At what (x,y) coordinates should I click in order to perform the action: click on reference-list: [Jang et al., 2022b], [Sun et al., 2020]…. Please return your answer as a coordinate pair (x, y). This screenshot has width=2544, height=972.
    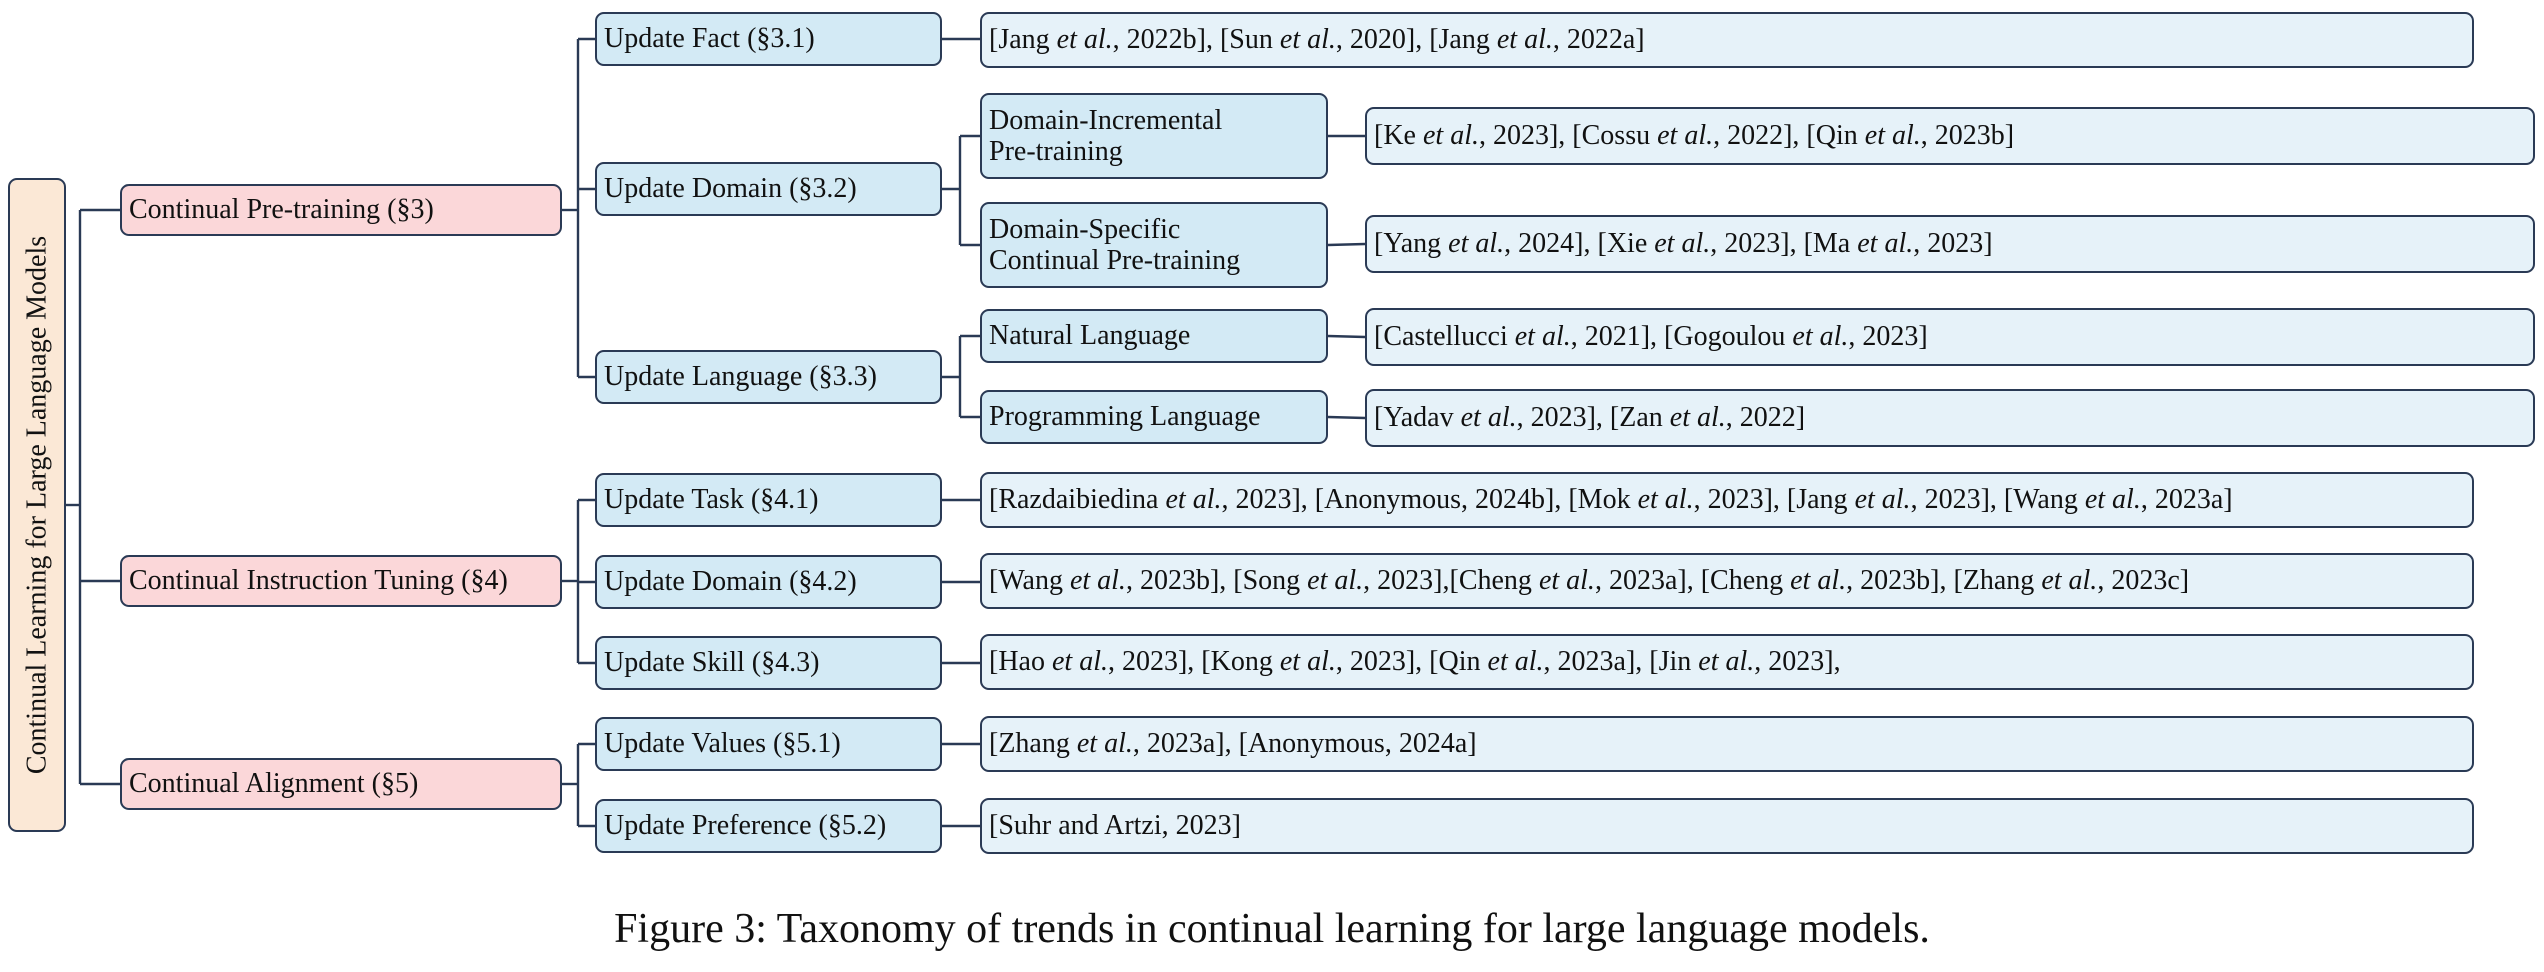
    Looking at the image, I should click on (1317, 40).